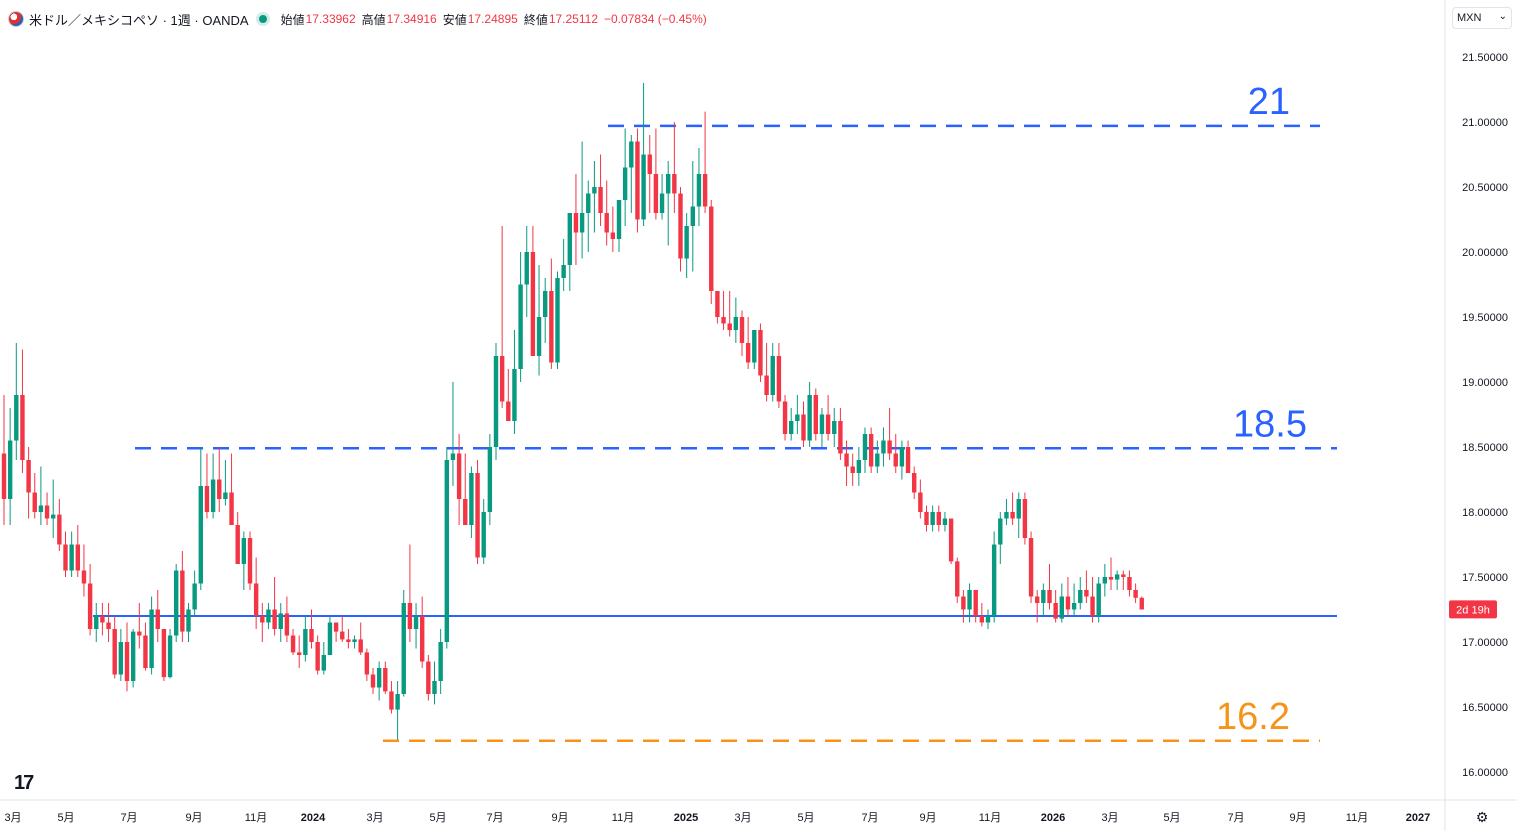 Image resolution: width=1517 pixels, height=836 pixels. What do you see at coordinates (139, 20) in the screenshot?
I see `symbol-title: 米ドル／メキシコペソ · 1週 · OANDA` at bounding box center [139, 20].